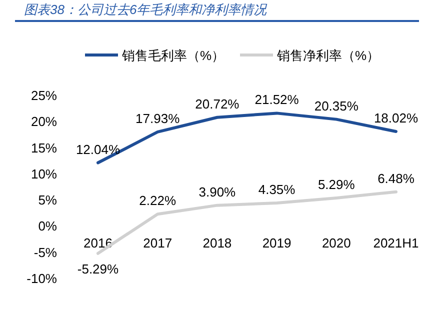 The height and width of the screenshot is (326, 438). I want to click on x-tick-label: 2017, so click(157, 243).